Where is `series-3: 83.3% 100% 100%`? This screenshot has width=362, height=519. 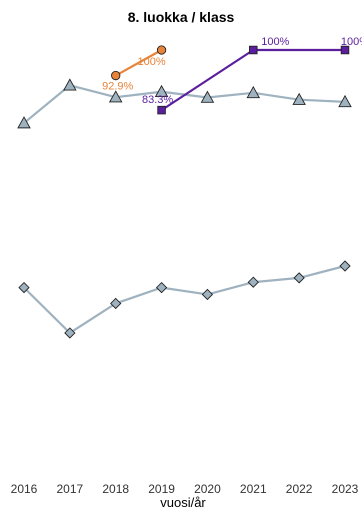
series-3: 83.3% 100% 100% is located at coordinates (252, 75).